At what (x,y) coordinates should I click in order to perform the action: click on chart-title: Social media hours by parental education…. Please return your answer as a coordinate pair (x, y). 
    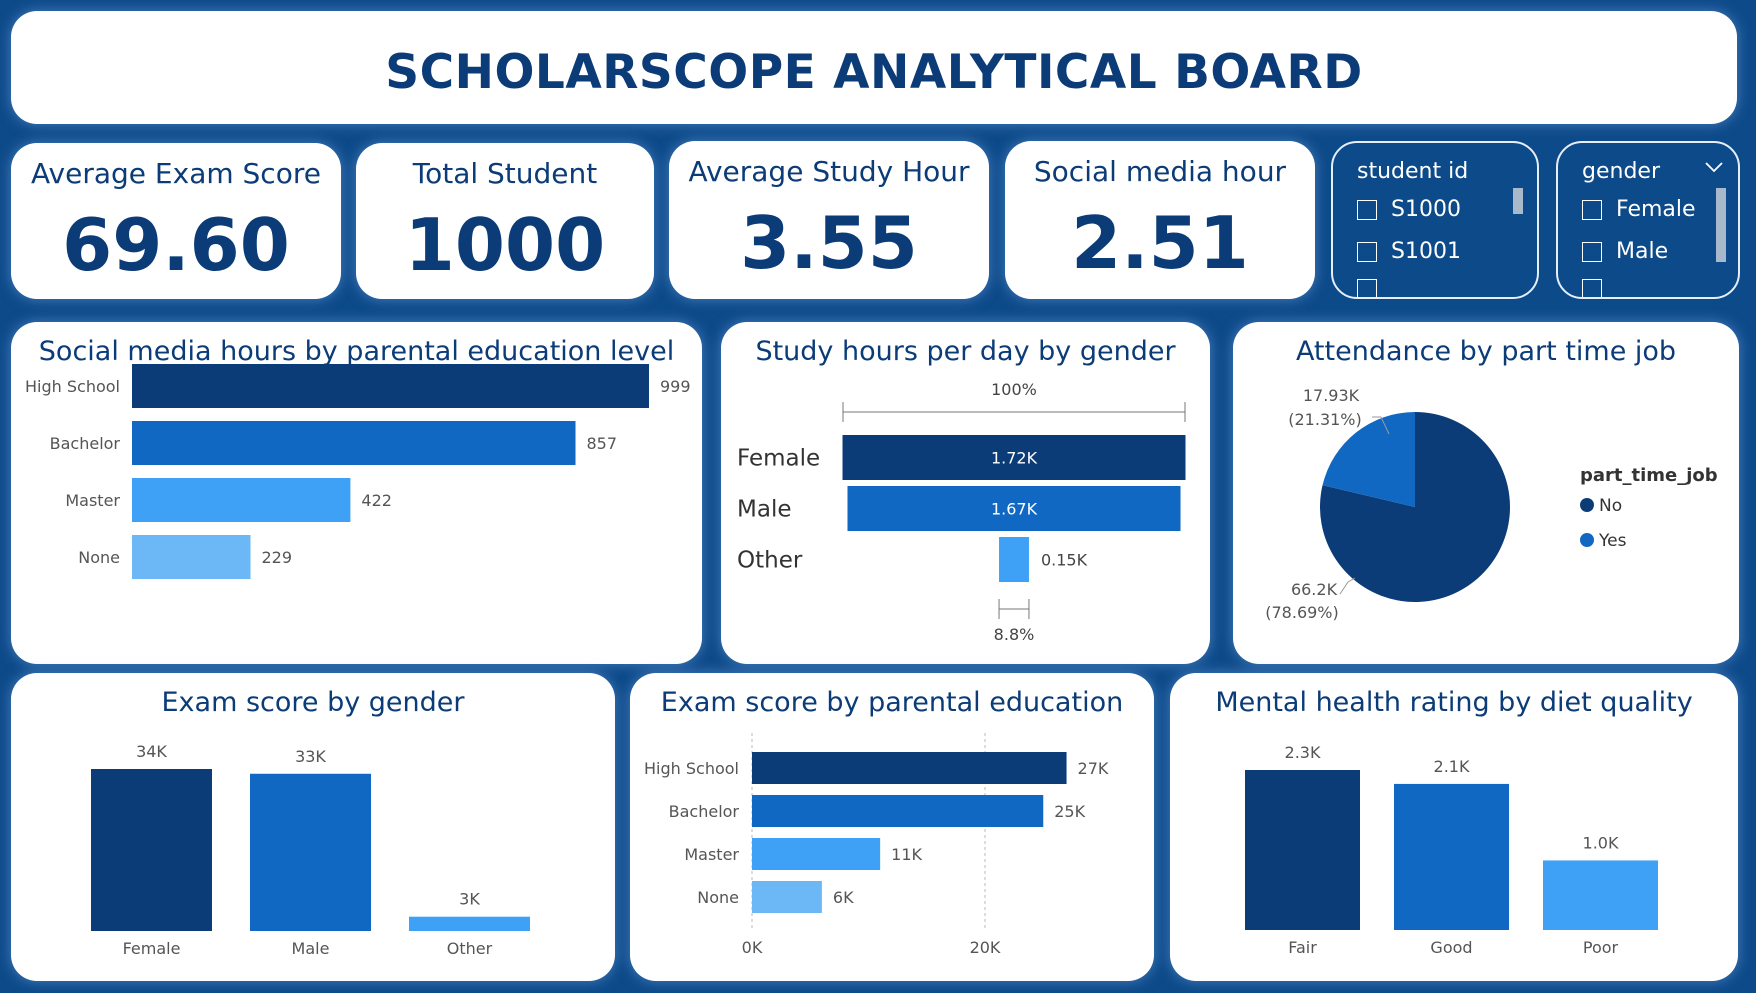
    Looking at the image, I should click on (356, 351).